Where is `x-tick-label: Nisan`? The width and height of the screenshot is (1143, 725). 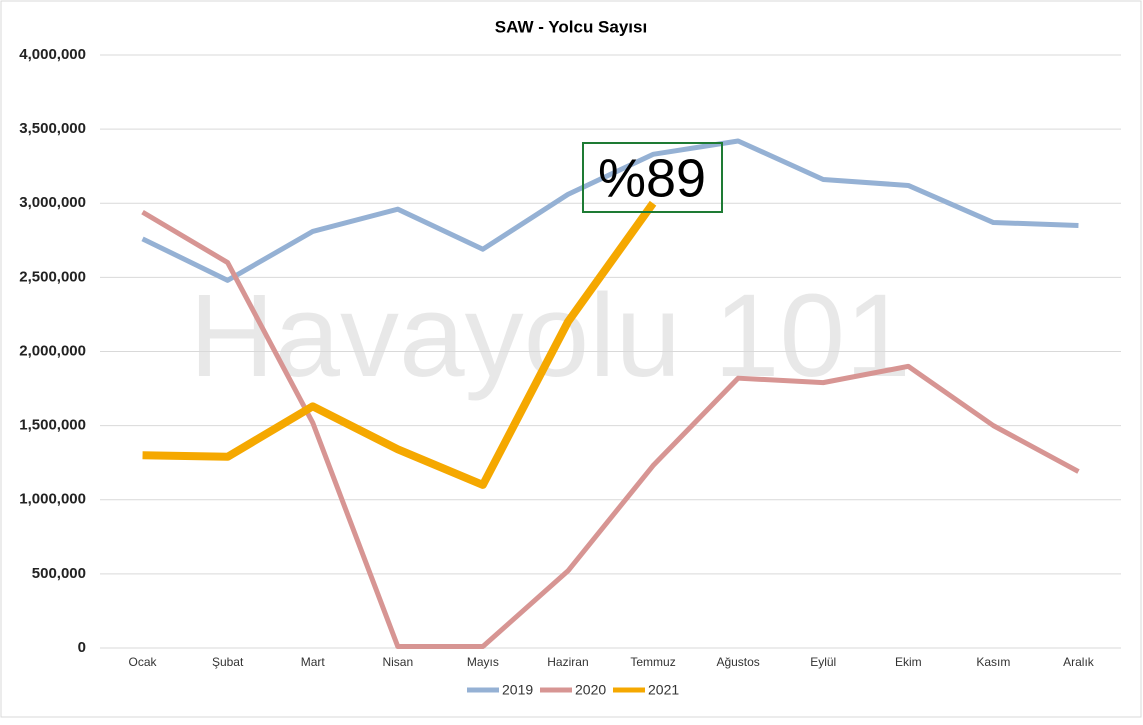
x-tick-label: Nisan is located at coordinates (397, 662).